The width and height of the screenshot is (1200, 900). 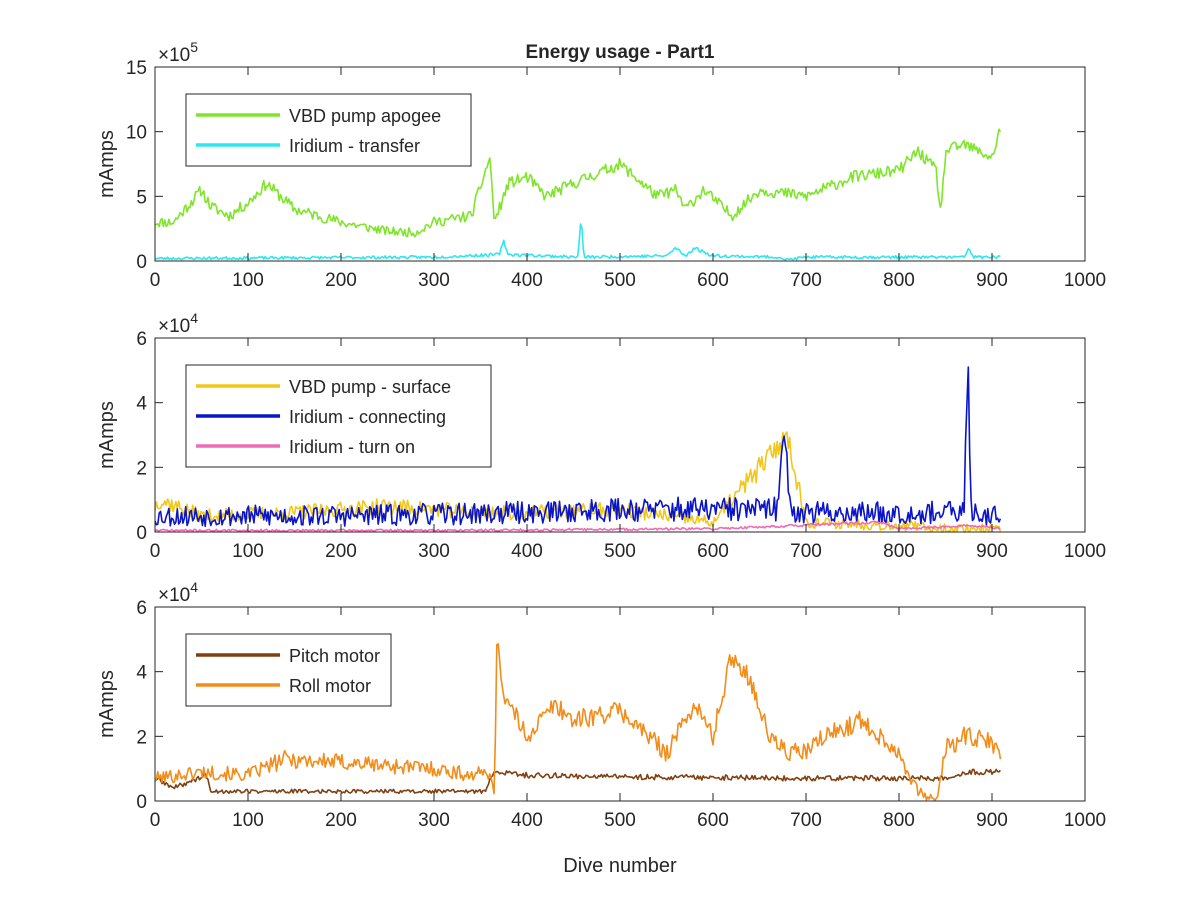 I want to click on legend-label: Iridium - turn on, so click(x=352, y=447).